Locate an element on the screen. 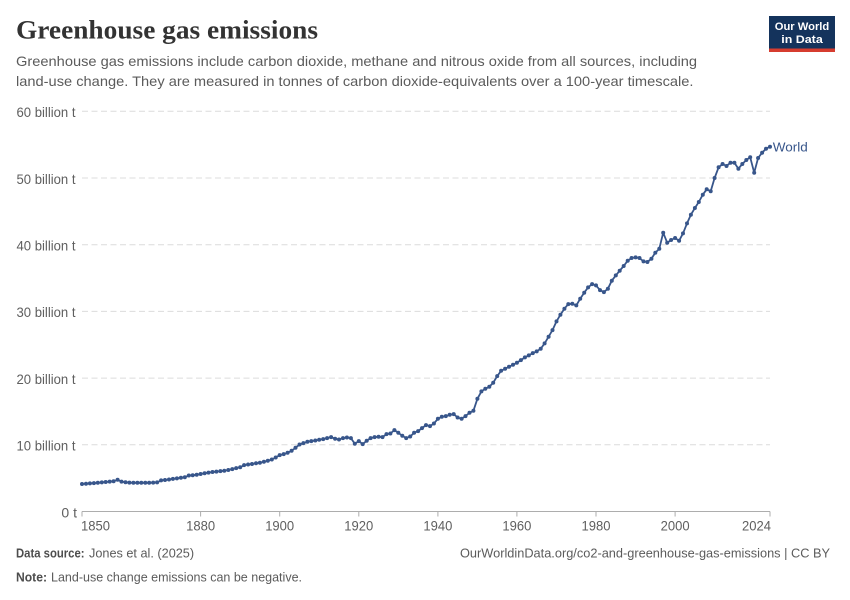 Image resolution: width=850 pixels, height=600 pixels. svg-text: 2000 is located at coordinates (675, 526).